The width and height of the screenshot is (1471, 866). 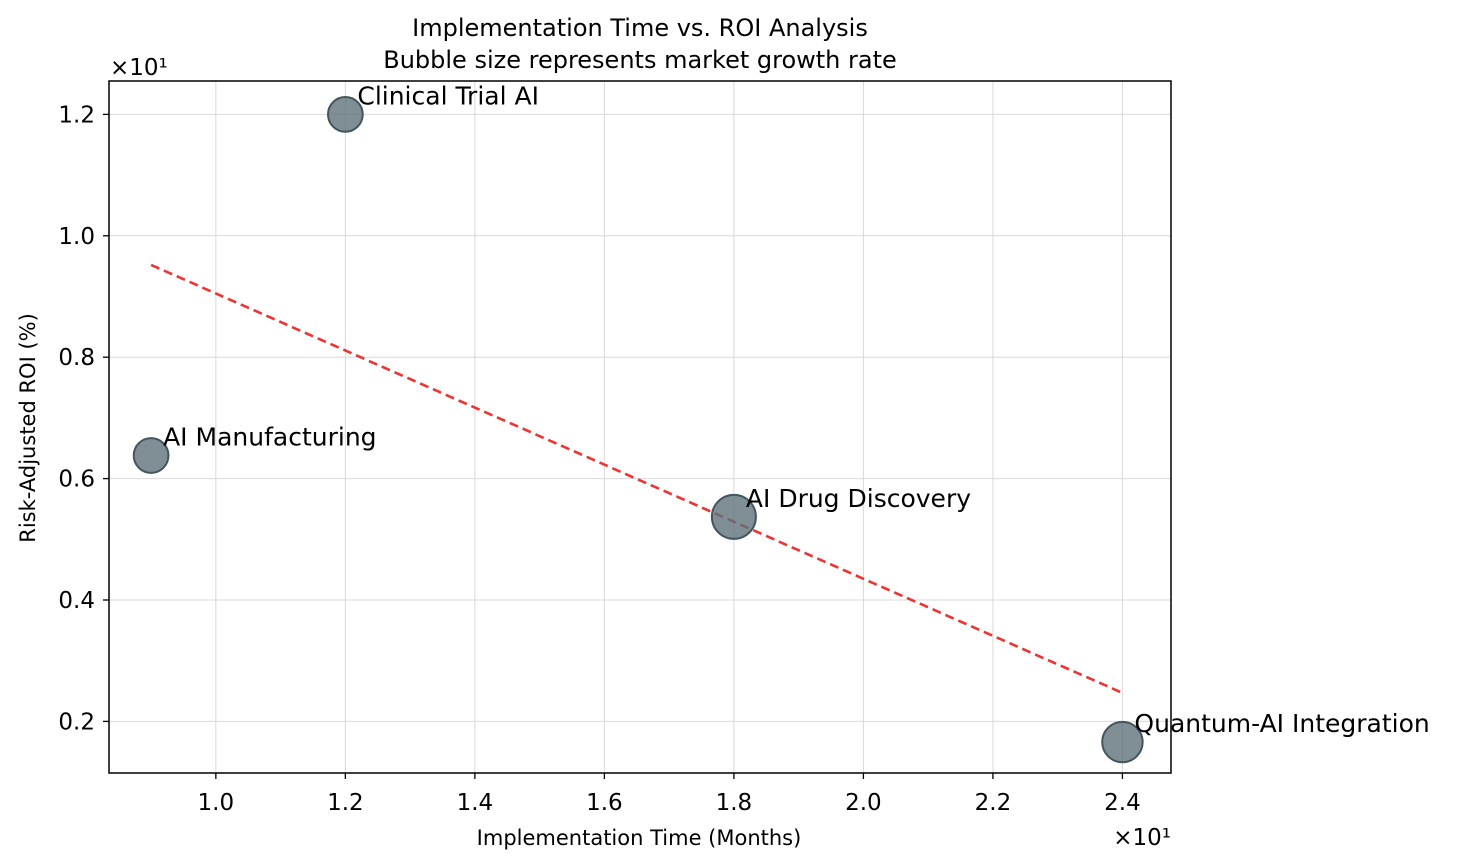 What do you see at coordinates (76, 115) in the screenshot?
I see `y-tick-label: 1.2` at bounding box center [76, 115].